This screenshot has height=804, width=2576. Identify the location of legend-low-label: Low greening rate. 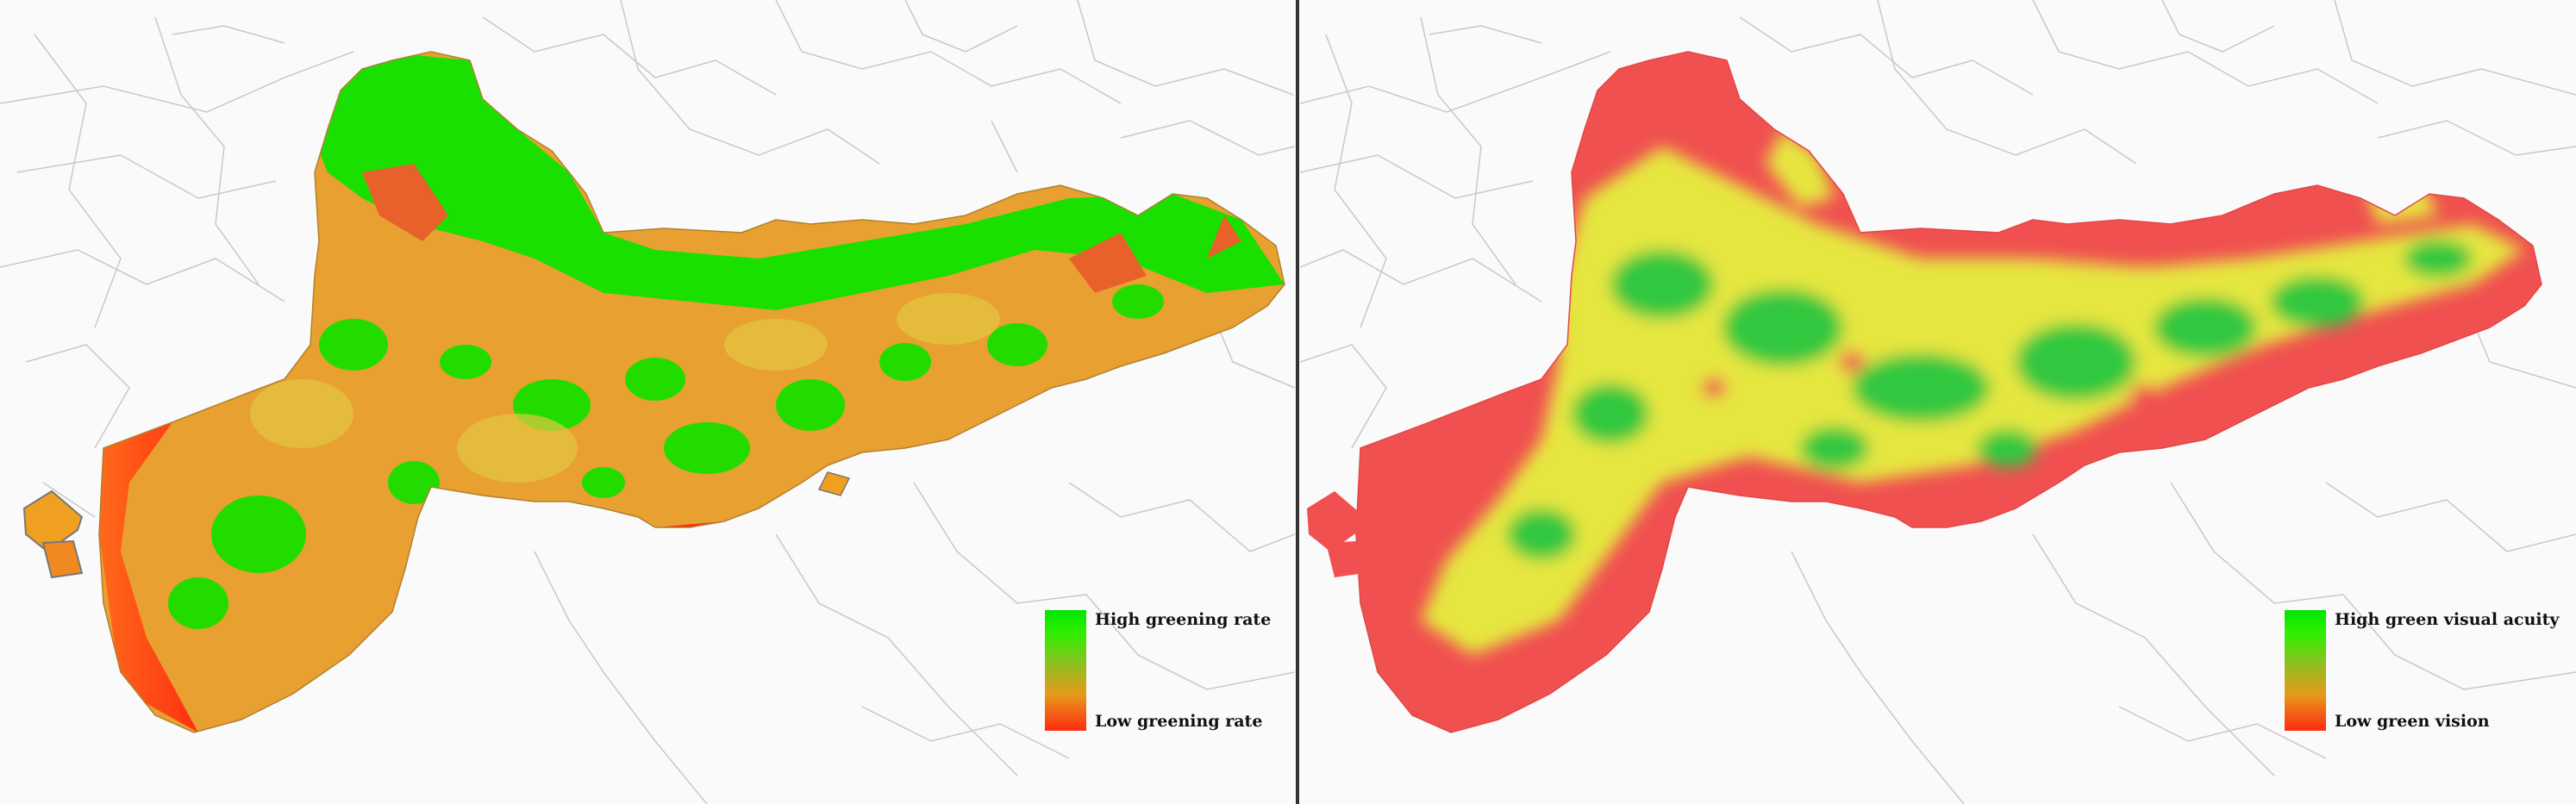
(1179, 721).